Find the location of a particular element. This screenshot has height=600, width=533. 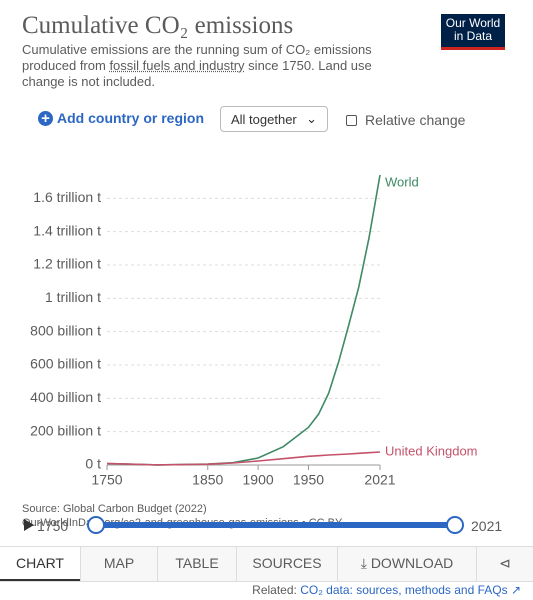

y-tick-label: 1.2 trillion t is located at coordinates (67, 264).